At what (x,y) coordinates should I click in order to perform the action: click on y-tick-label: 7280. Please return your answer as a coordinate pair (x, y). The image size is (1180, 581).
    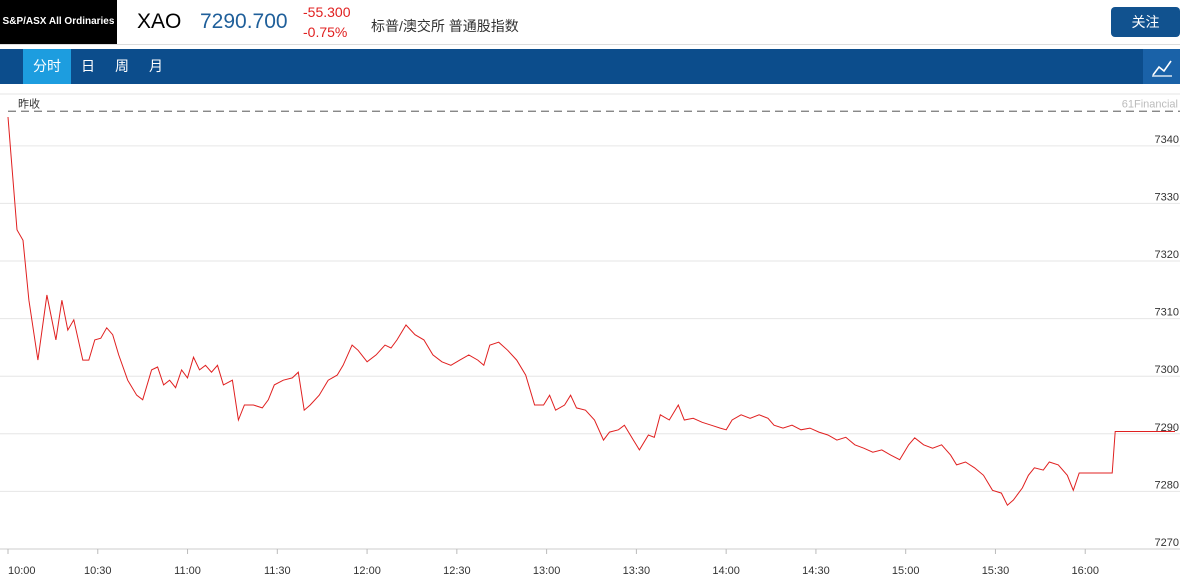
    Looking at the image, I should click on (1167, 485).